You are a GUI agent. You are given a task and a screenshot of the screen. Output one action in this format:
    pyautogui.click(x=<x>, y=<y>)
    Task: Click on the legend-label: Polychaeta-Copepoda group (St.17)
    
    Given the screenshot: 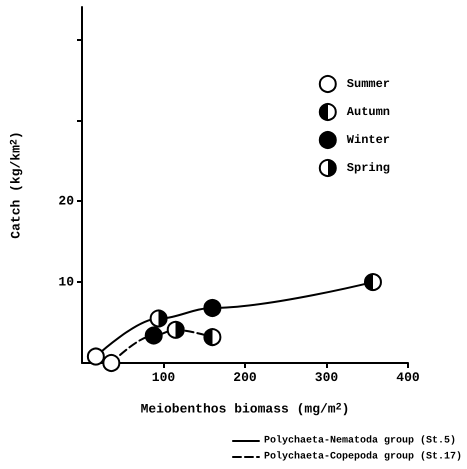 What is the action you would take?
    pyautogui.click(x=363, y=456)
    